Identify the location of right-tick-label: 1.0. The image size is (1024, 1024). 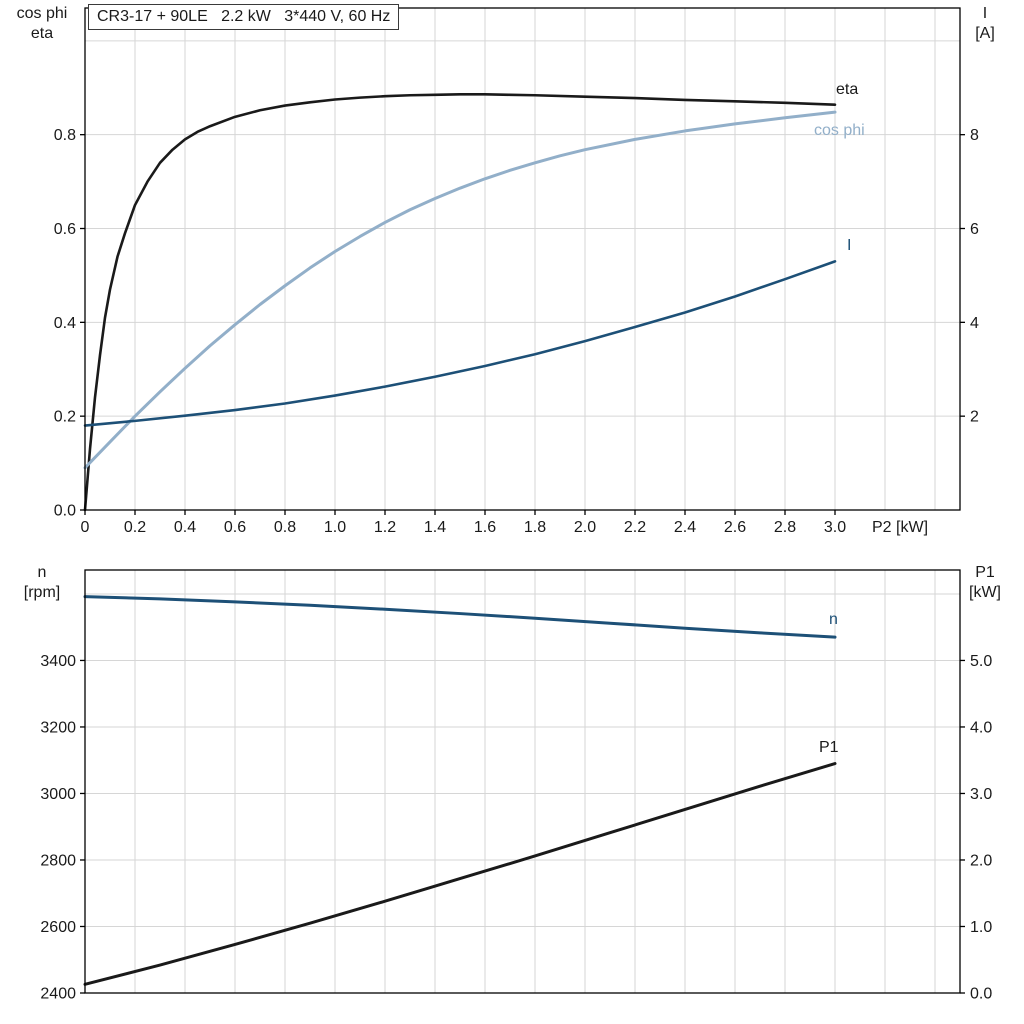
(981, 927).